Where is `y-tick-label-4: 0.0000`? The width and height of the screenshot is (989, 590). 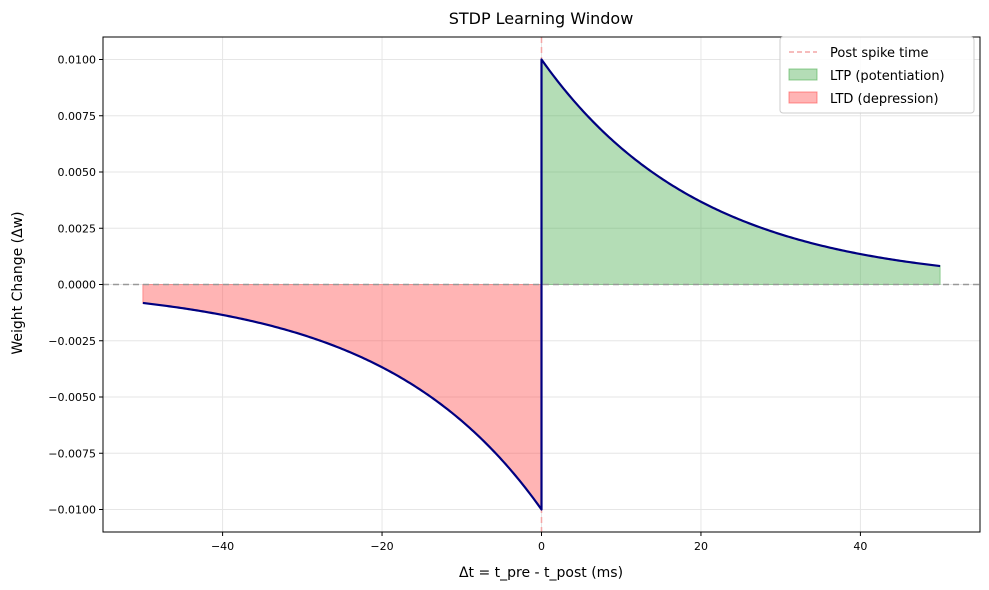
y-tick-label-4: 0.0000 is located at coordinates (77, 285).